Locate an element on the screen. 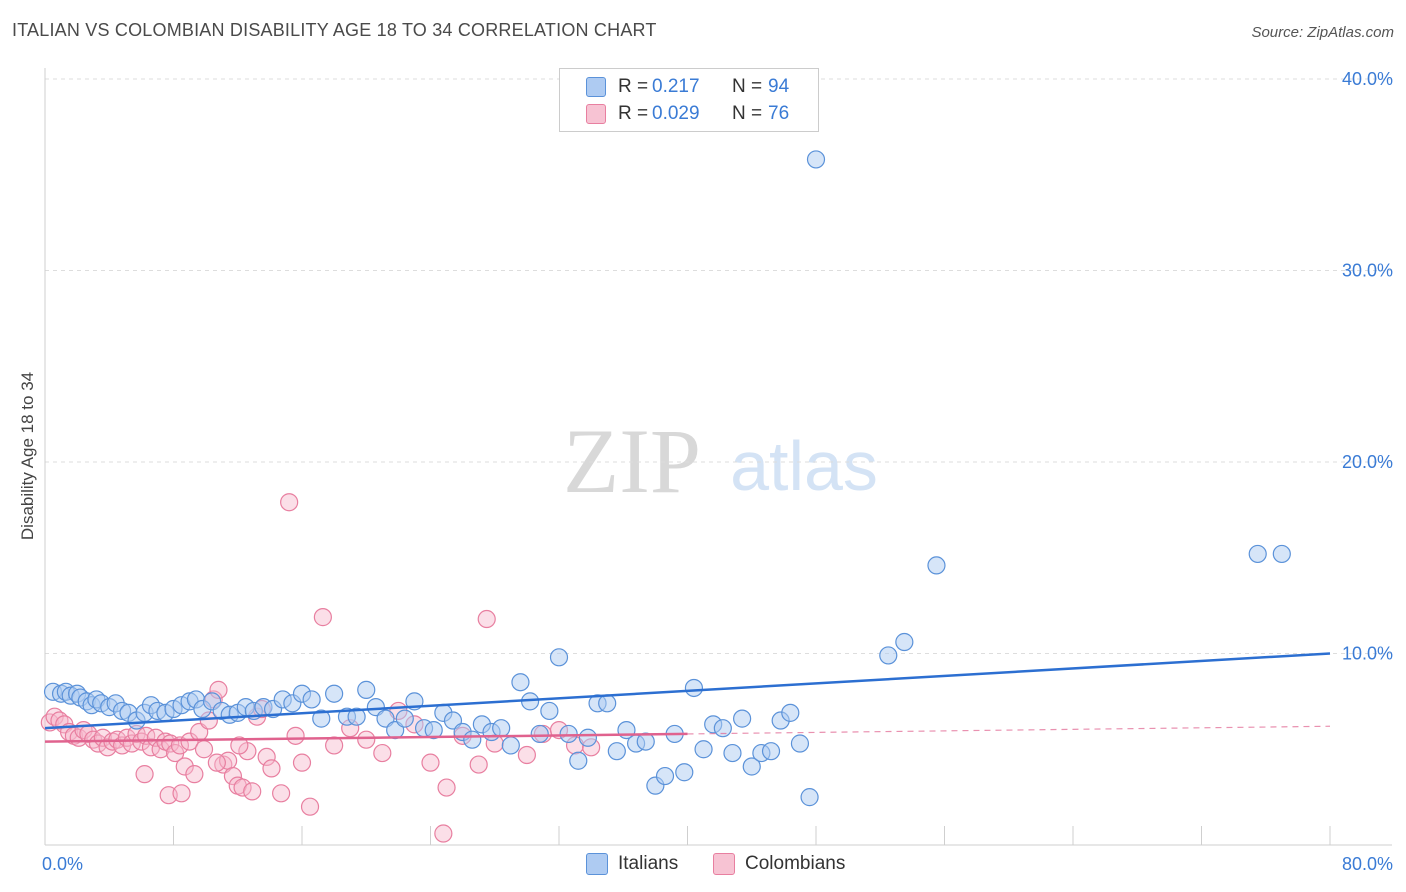 The height and width of the screenshot is (892, 1406). italians-r-value: 0.217 is located at coordinates (676, 86).